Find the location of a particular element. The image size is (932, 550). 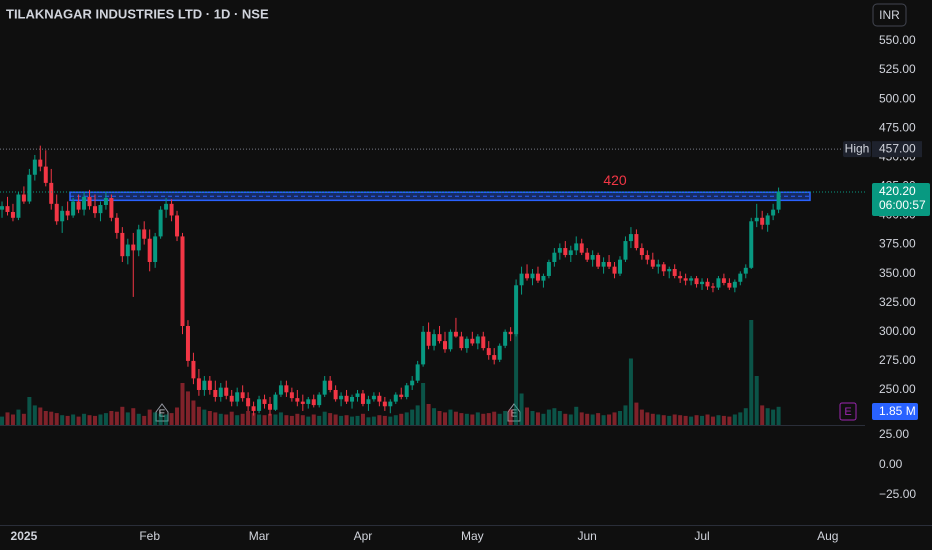

countdown-label: 06:00:57 is located at coordinates (902, 205).